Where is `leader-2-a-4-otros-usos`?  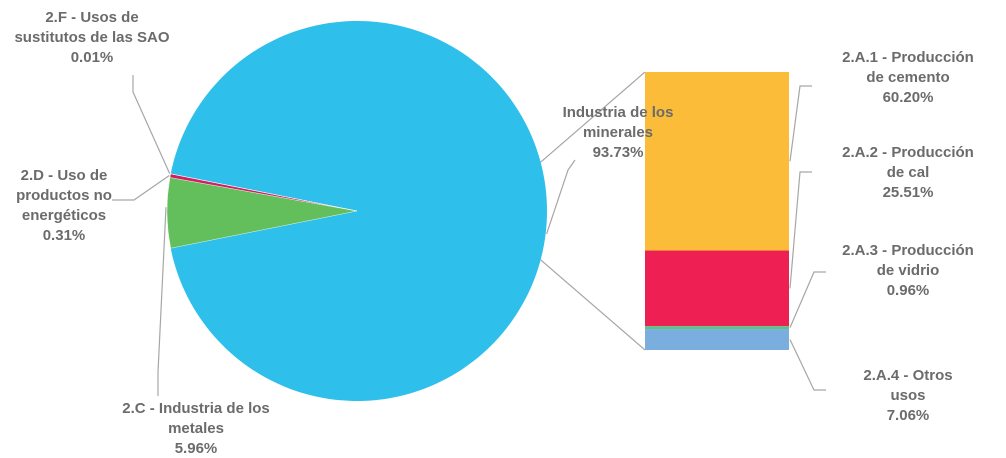
leader-2-a-4-otros-usos is located at coordinates (807, 365).